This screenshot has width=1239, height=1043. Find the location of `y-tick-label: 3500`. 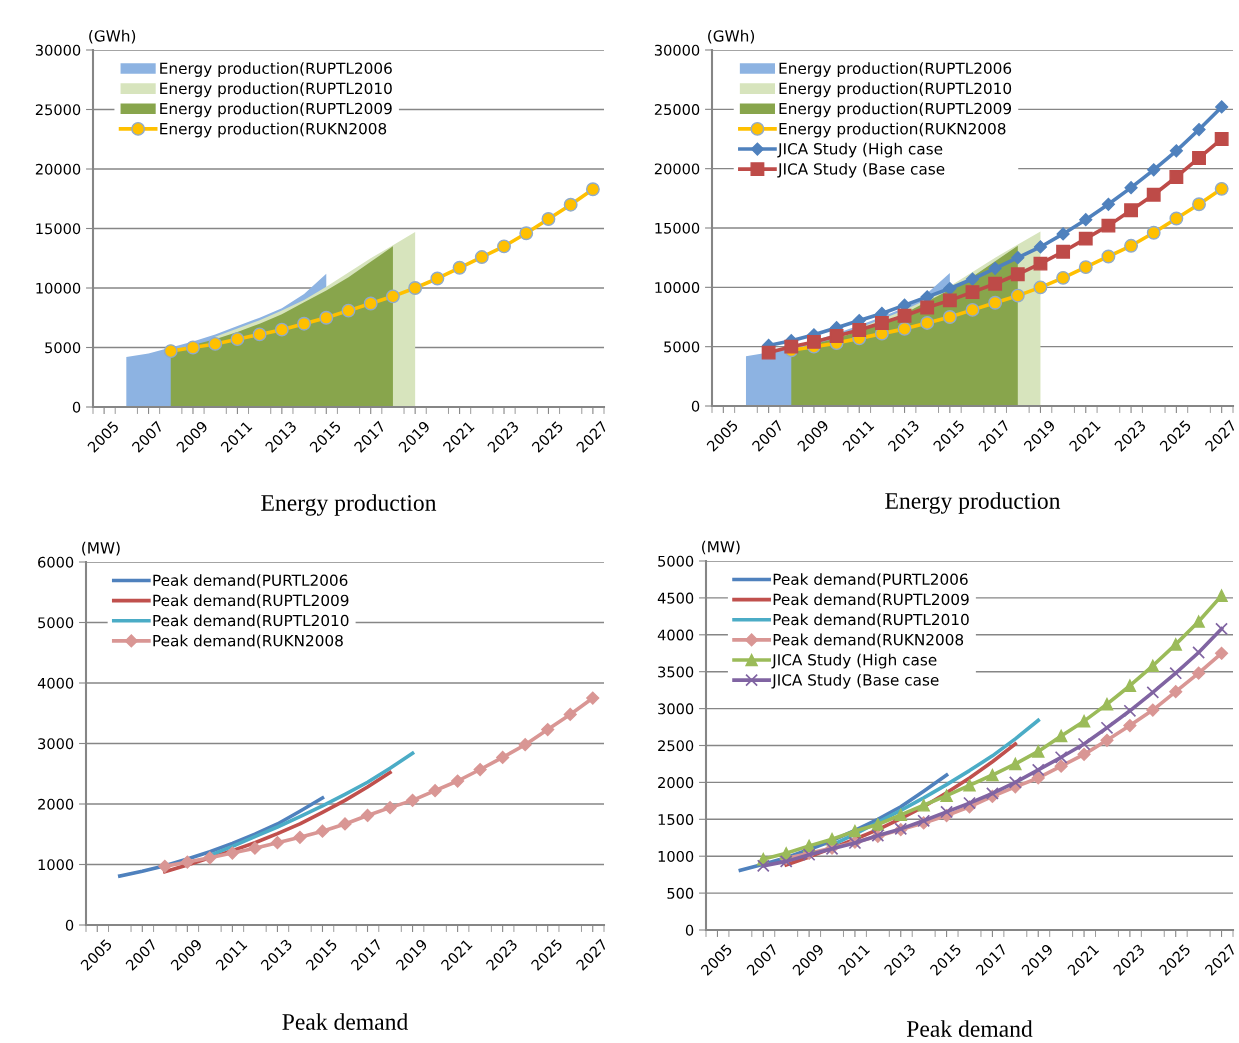

y-tick-label: 3500 is located at coordinates (676, 672).